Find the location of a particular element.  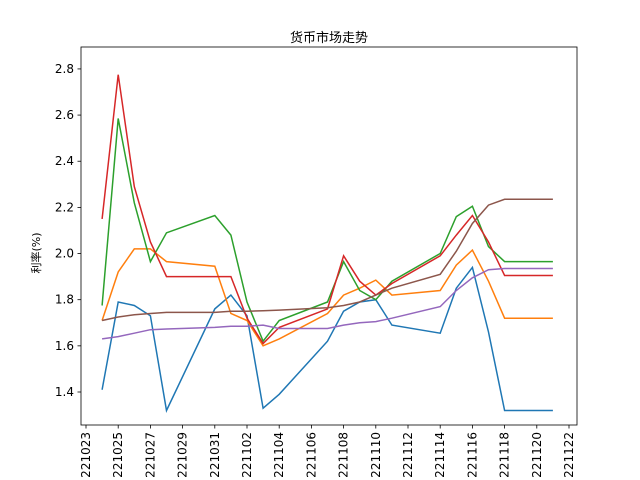

x-tick-label: 221114 is located at coordinates (440, 455).